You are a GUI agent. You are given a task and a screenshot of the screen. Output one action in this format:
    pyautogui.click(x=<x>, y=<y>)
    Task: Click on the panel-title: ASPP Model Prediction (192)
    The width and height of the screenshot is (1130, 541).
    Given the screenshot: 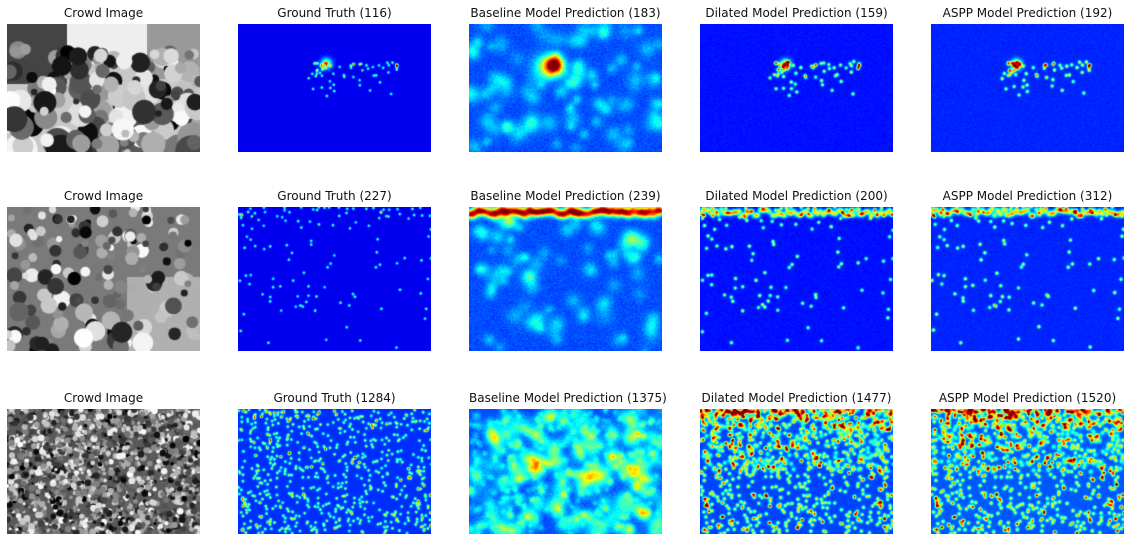 What is the action you would take?
    pyautogui.click(x=1027, y=13)
    